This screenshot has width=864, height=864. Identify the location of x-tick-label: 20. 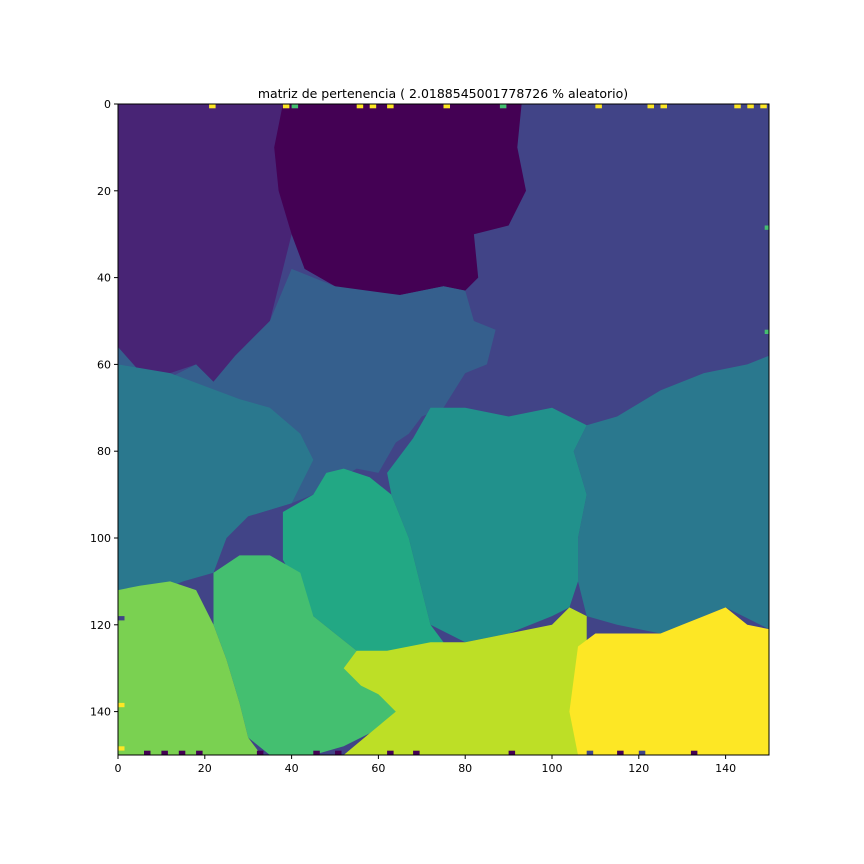
(205, 768).